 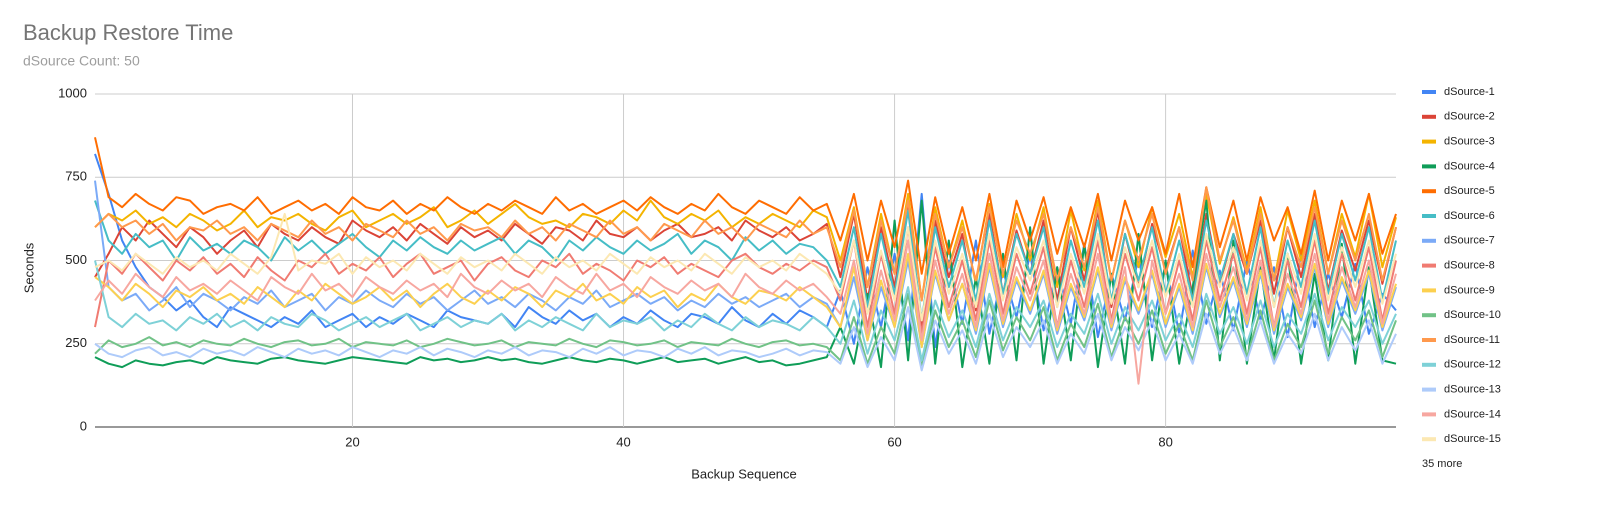 What do you see at coordinates (76, 176) in the screenshot?
I see `y-tick-label: 750` at bounding box center [76, 176].